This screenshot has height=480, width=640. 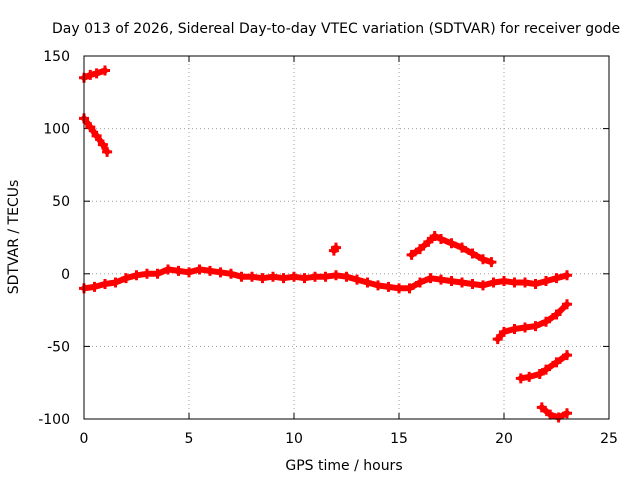 I want to click on x-tick-label: 5, so click(x=189, y=439).